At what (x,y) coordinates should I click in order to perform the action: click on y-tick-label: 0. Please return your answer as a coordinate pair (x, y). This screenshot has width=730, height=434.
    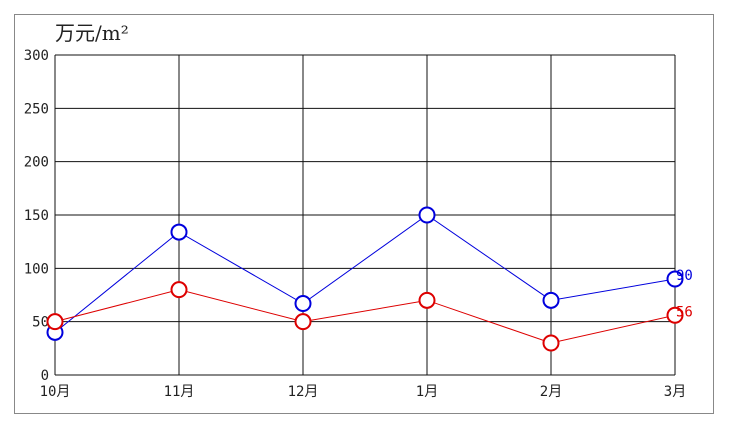
    Looking at the image, I should click on (45, 376).